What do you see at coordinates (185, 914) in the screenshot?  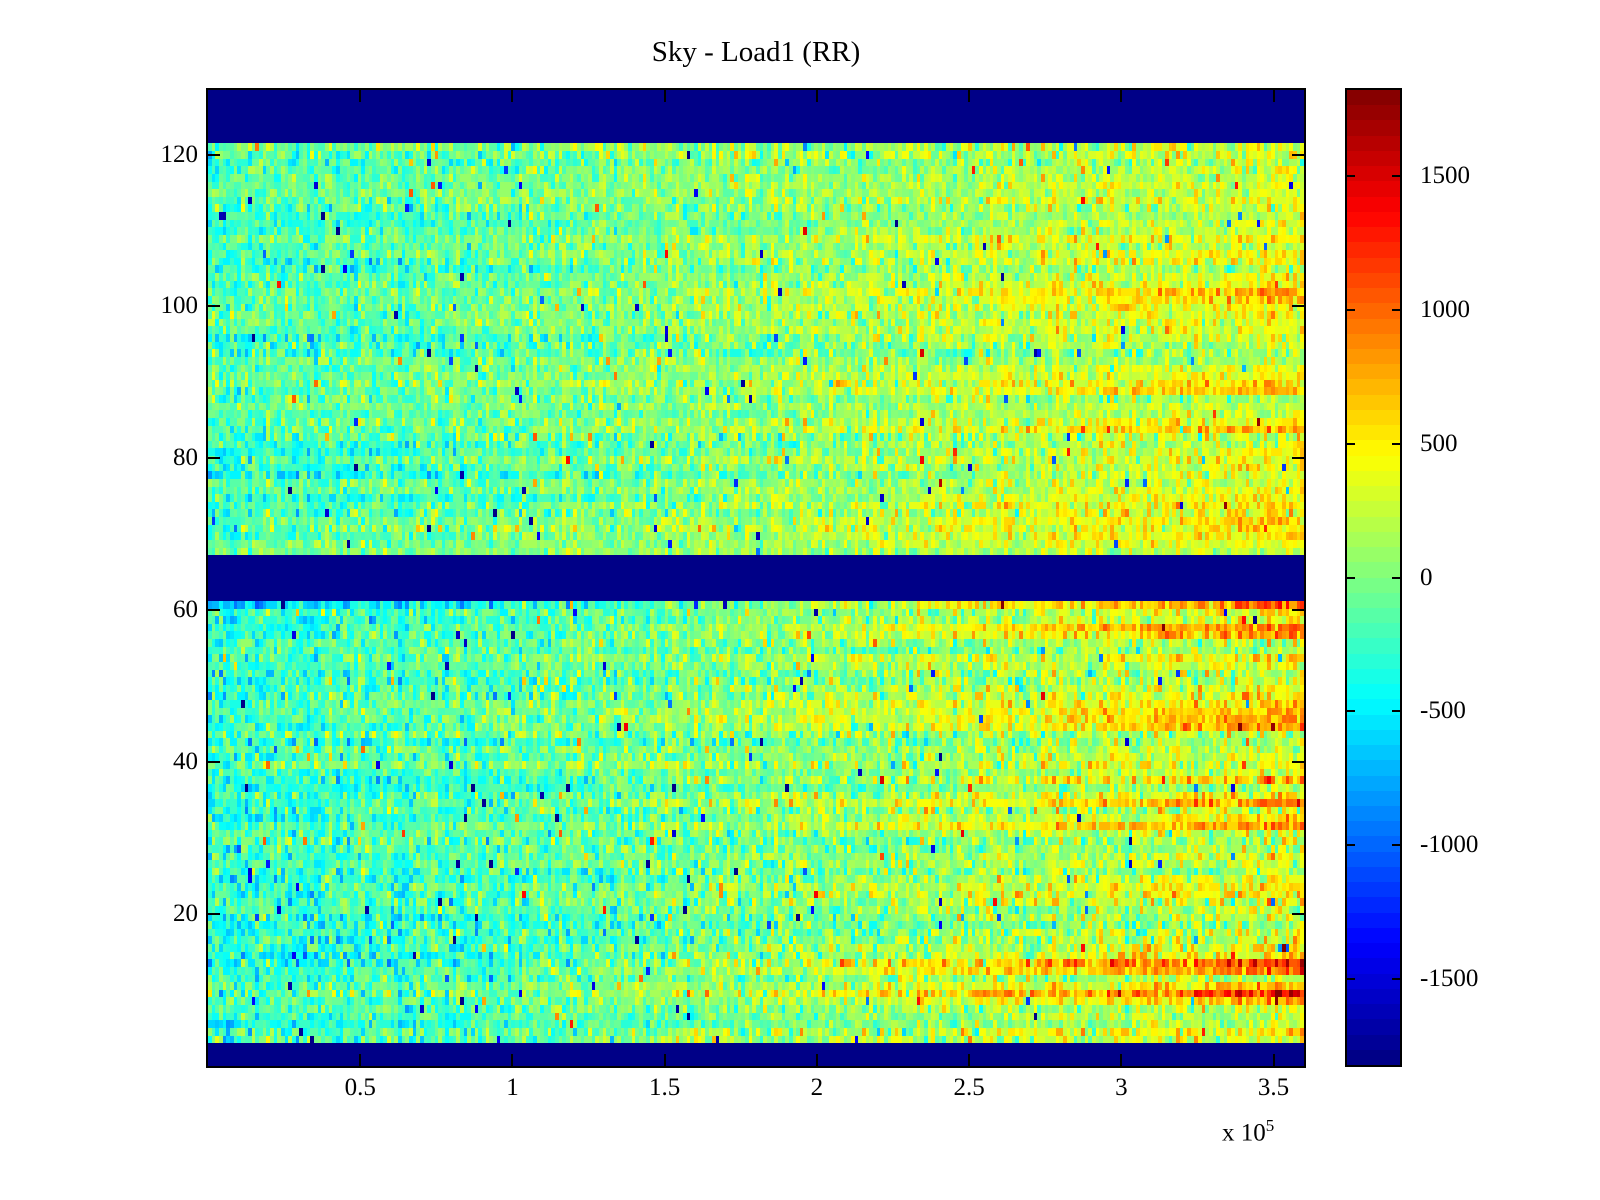 I see `y-tick-label: 20` at bounding box center [185, 914].